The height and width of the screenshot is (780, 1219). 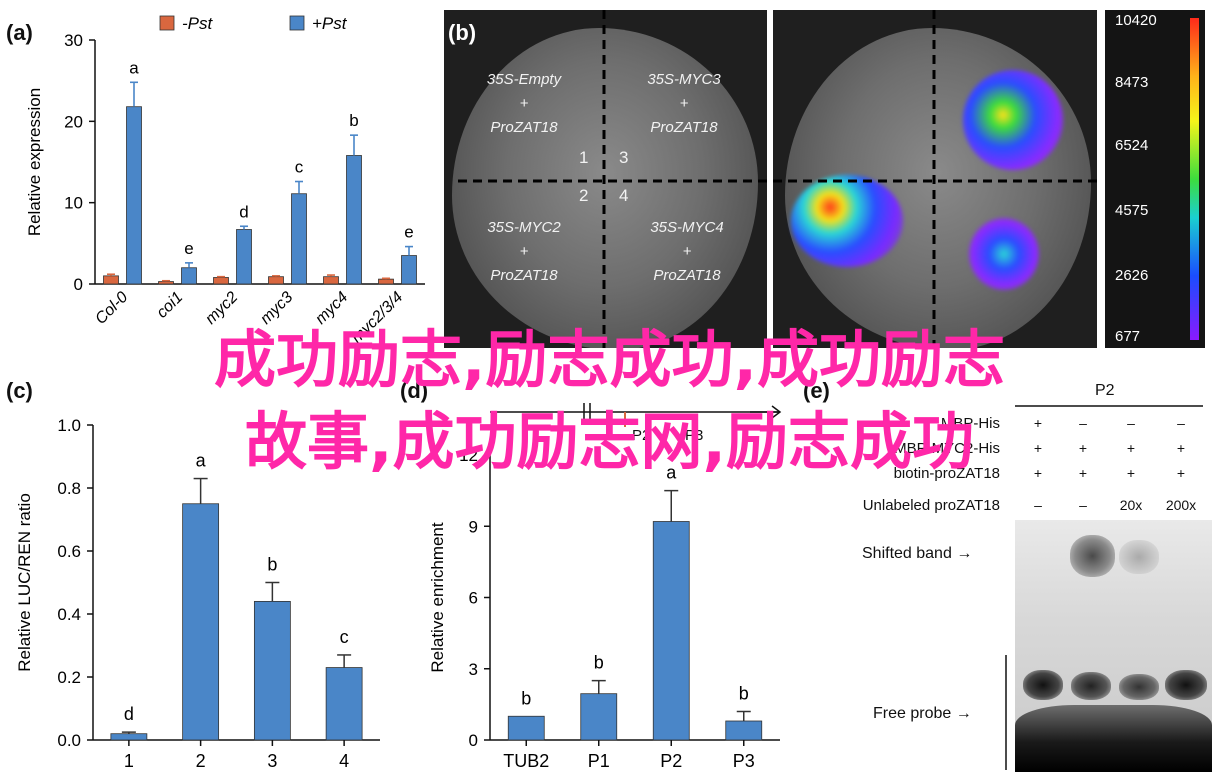 What do you see at coordinates (111, 308) in the screenshot?
I see `x-tick-label: Col-0` at bounding box center [111, 308].